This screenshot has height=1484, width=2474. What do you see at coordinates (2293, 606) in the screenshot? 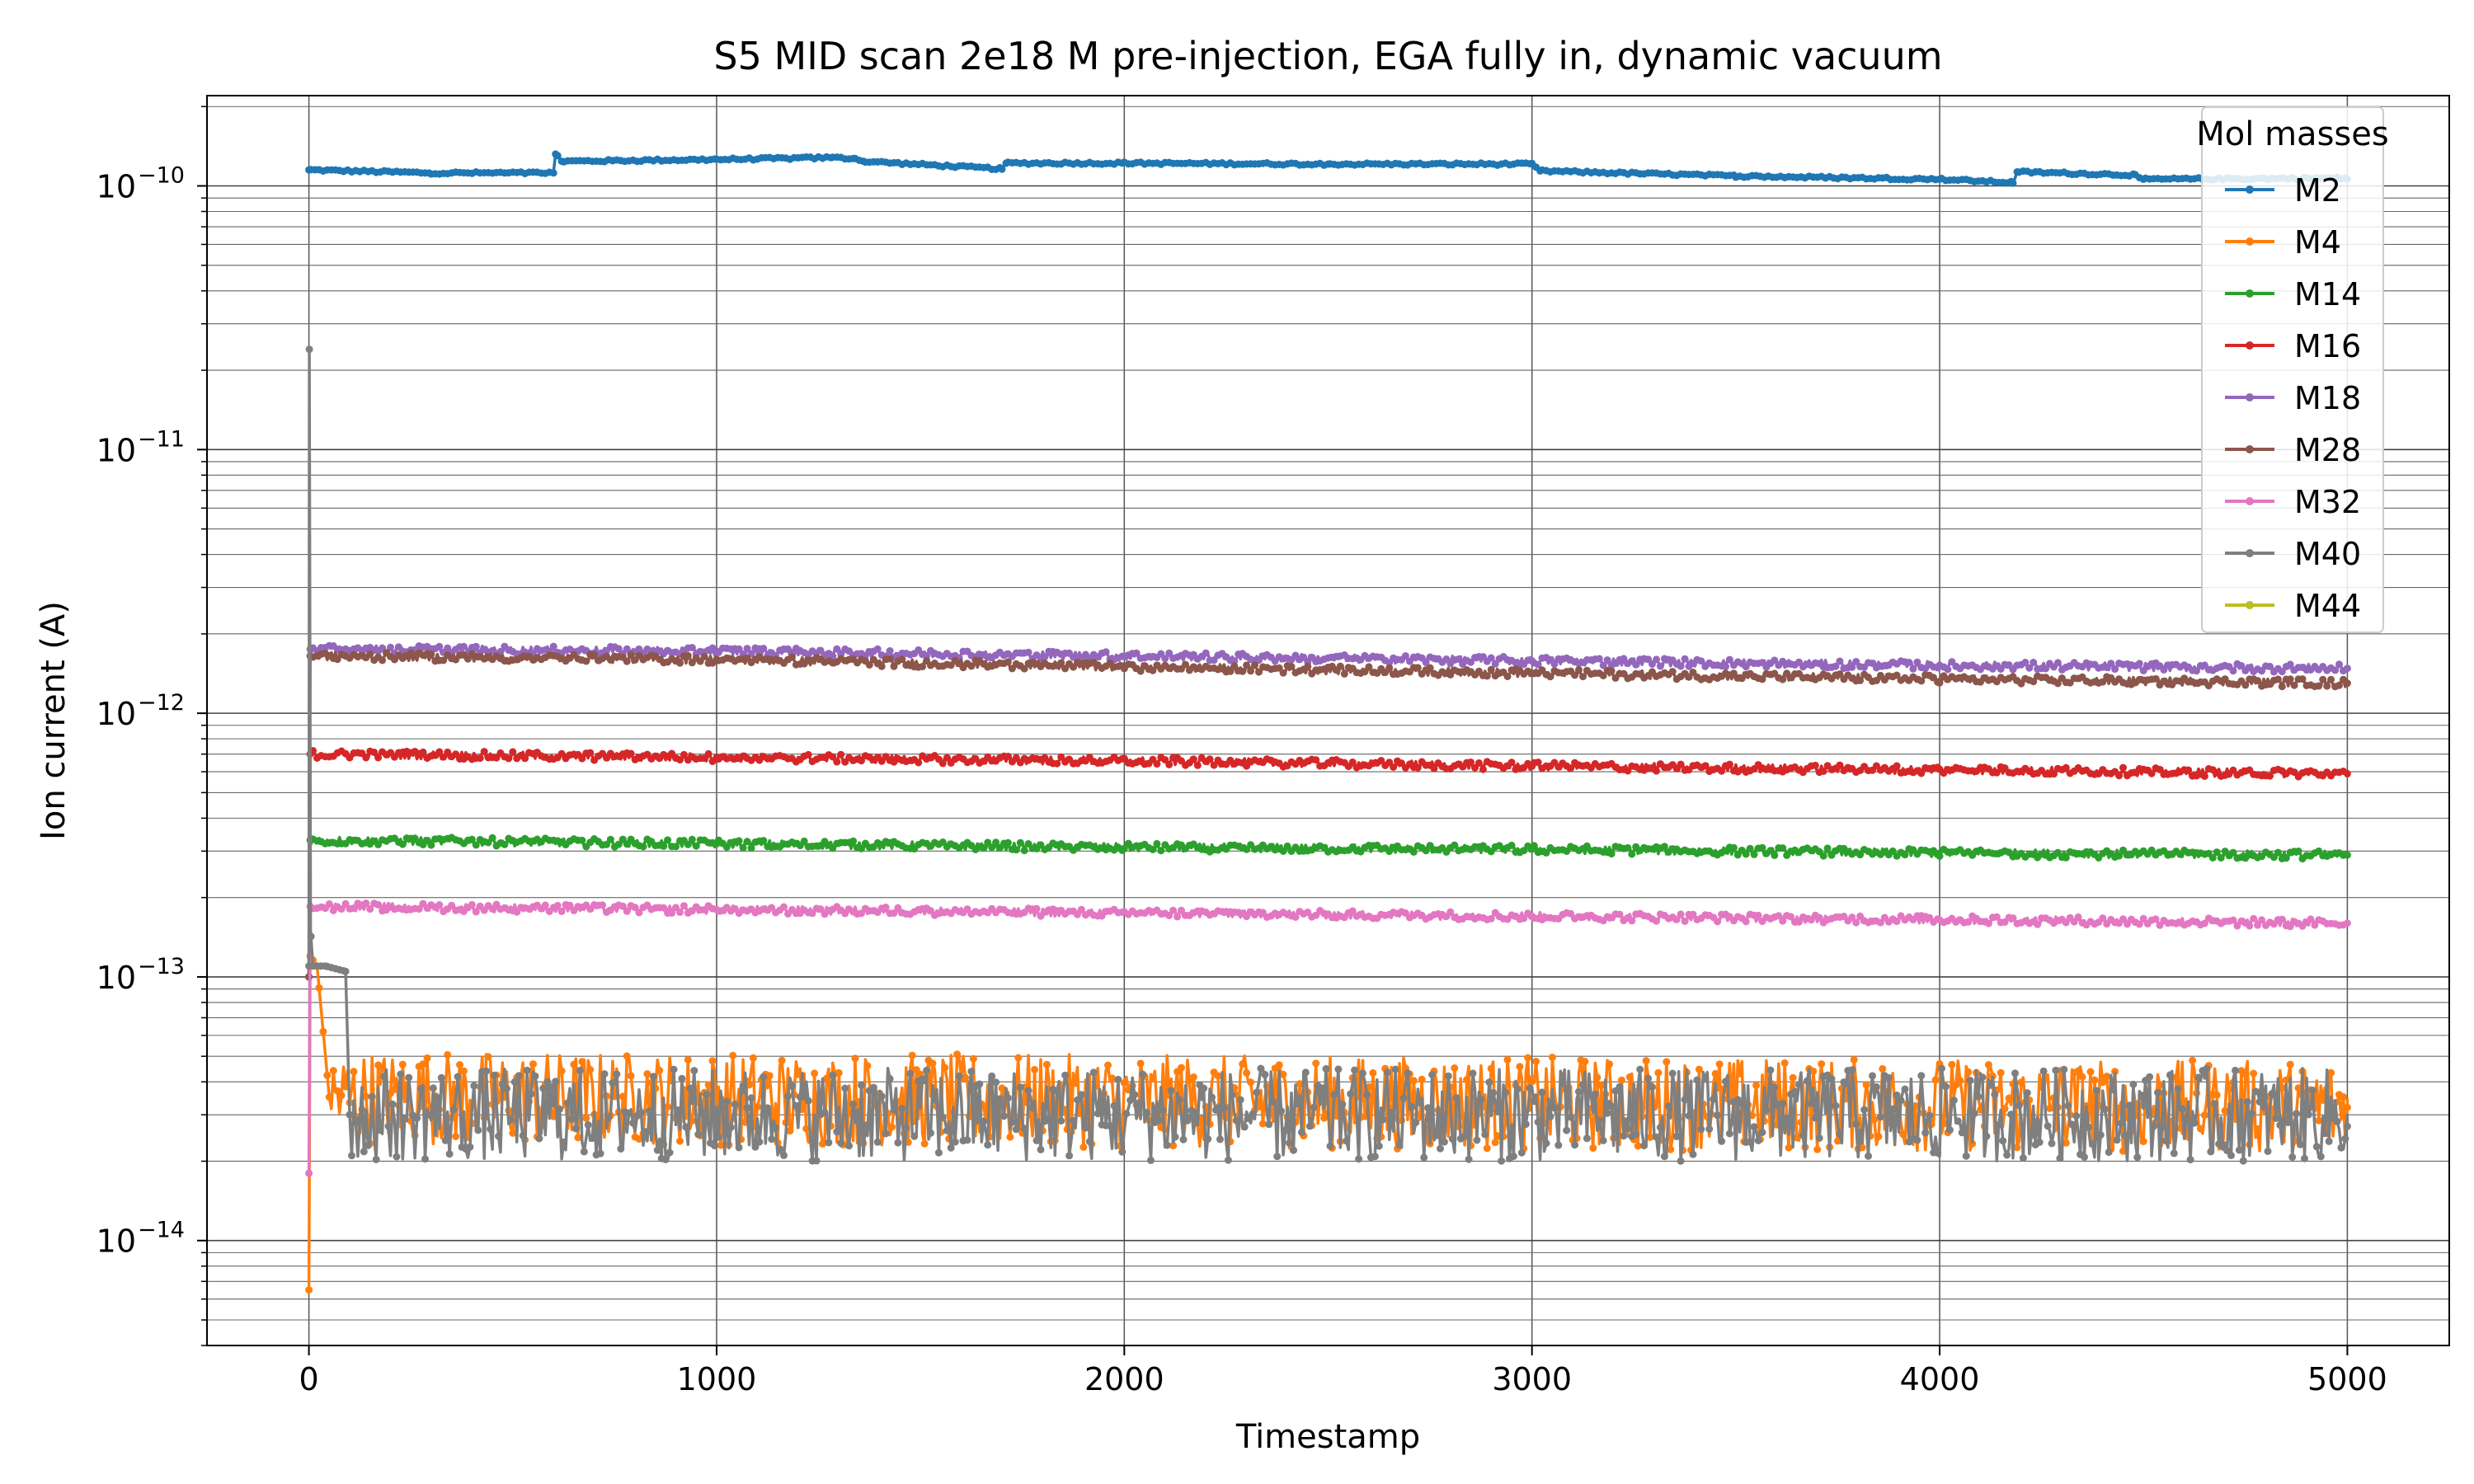
I see `legend-item-m44: M44` at bounding box center [2293, 606].